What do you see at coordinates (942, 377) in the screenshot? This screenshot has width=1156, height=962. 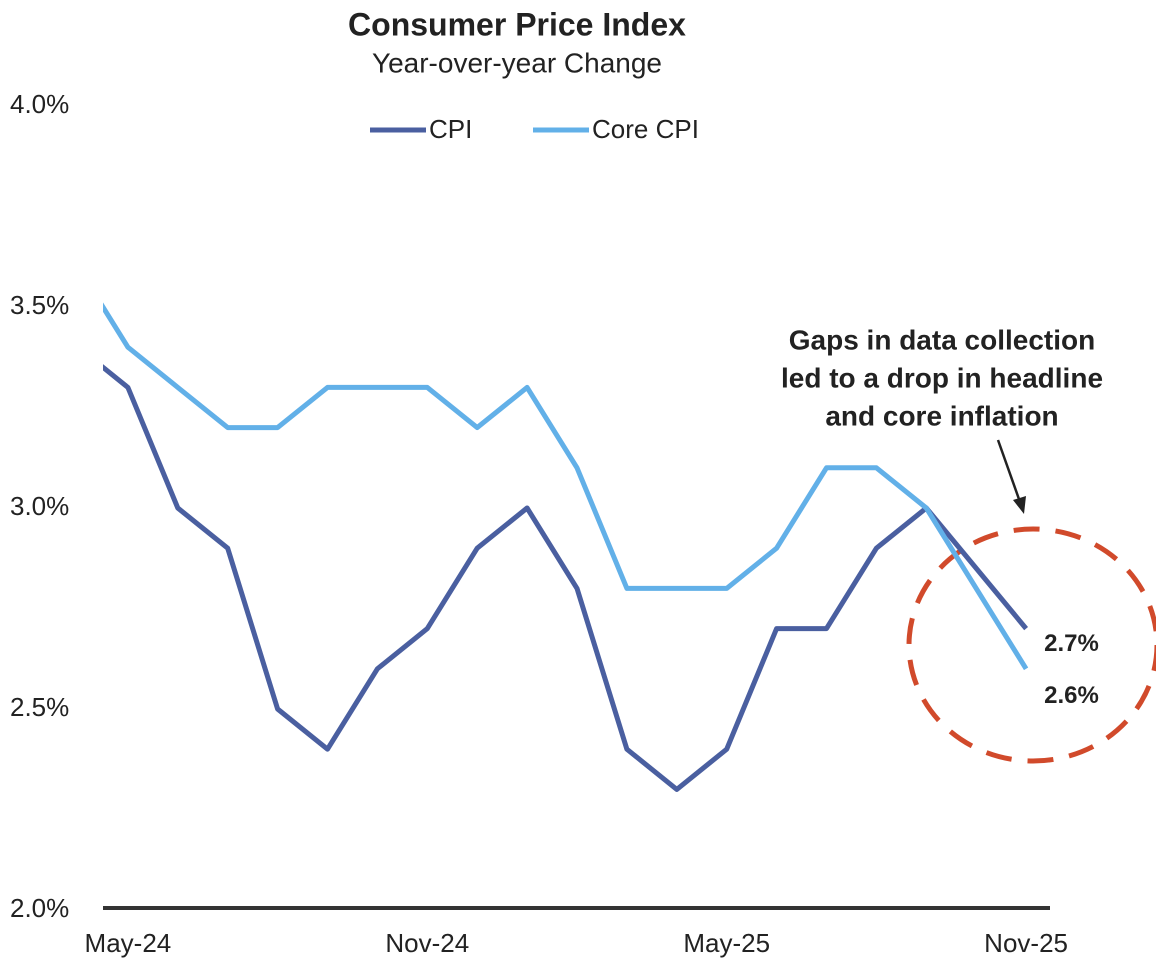 I see `annotation: led to a drop in headline` at bounding box center [942, 377].